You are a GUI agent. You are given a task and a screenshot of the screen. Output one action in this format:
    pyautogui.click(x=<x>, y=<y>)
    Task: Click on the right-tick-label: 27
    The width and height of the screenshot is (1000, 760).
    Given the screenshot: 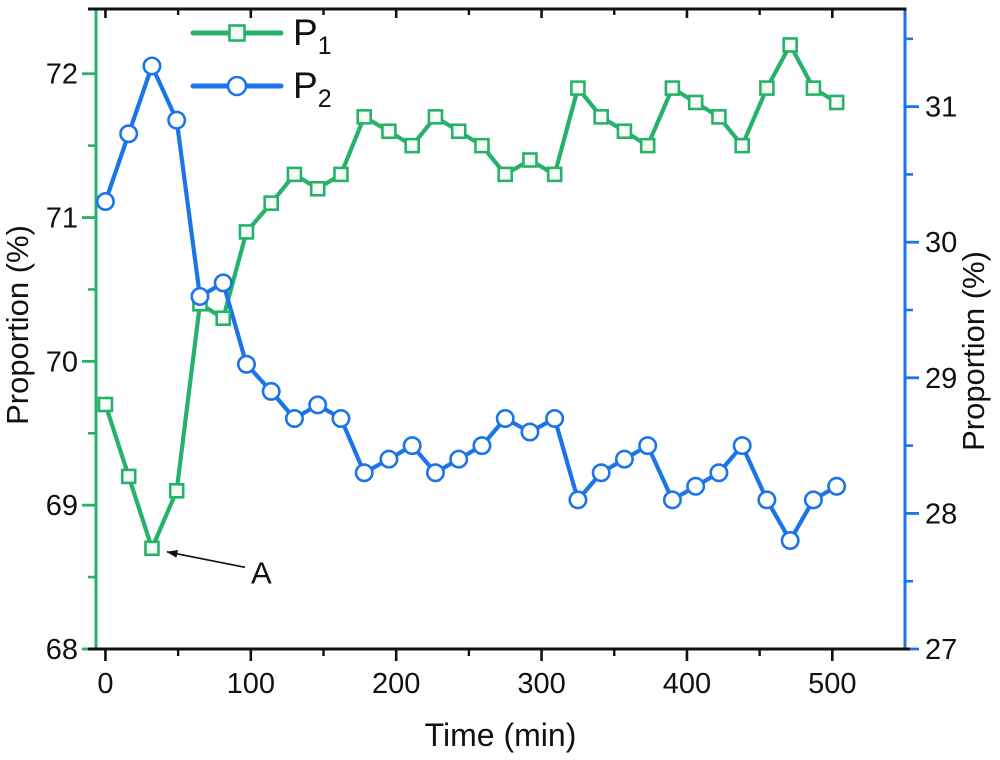 What is the action you would take?
    pyautogui.click(x=941, y=650)
    